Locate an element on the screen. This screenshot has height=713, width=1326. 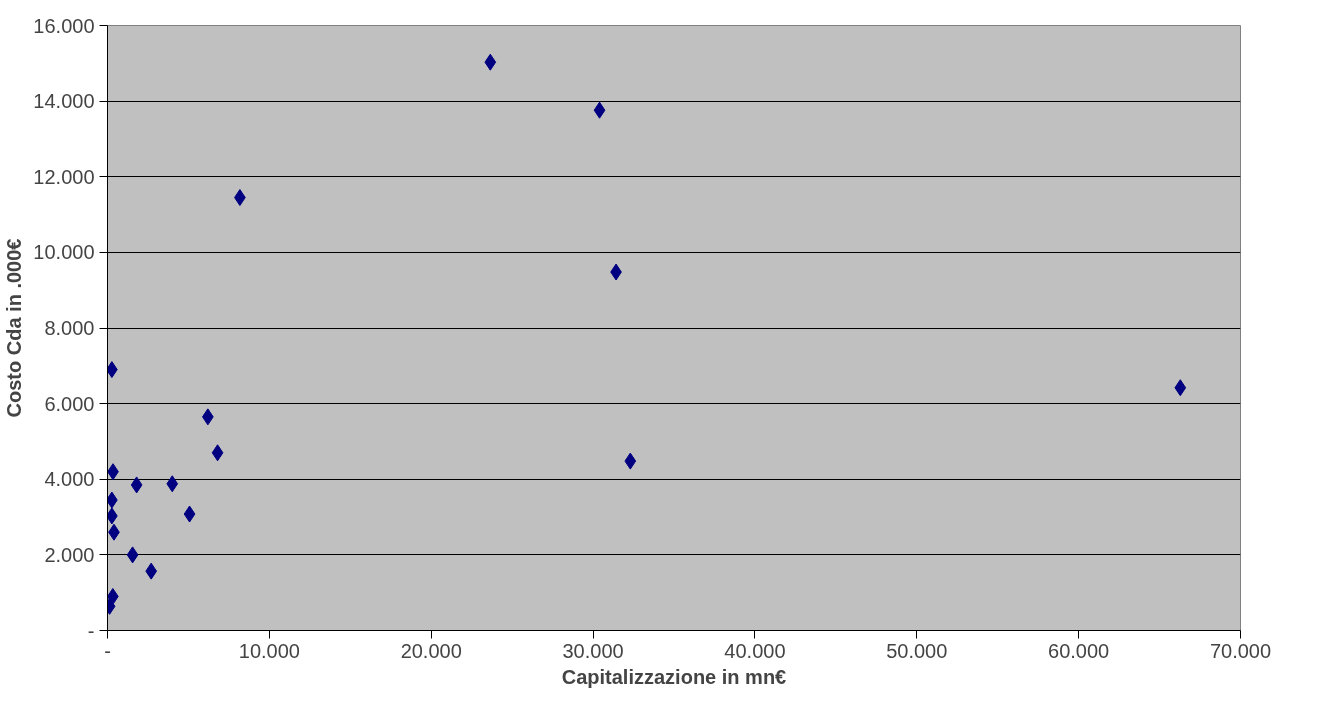
y-tick-label: 8.000 is located at coordinates (69, 328).